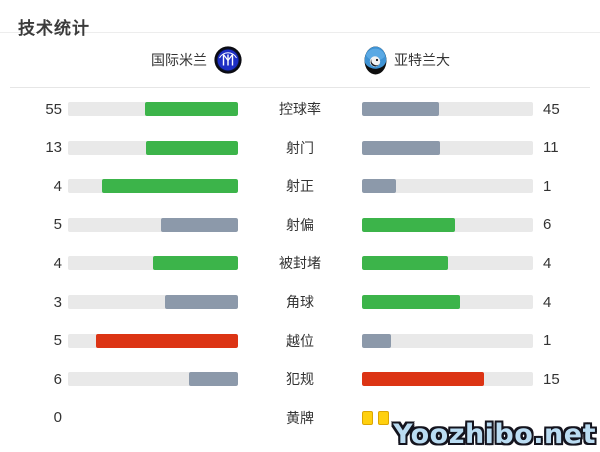  I want to click on home-team: 国际米兰, so click(196, 60).